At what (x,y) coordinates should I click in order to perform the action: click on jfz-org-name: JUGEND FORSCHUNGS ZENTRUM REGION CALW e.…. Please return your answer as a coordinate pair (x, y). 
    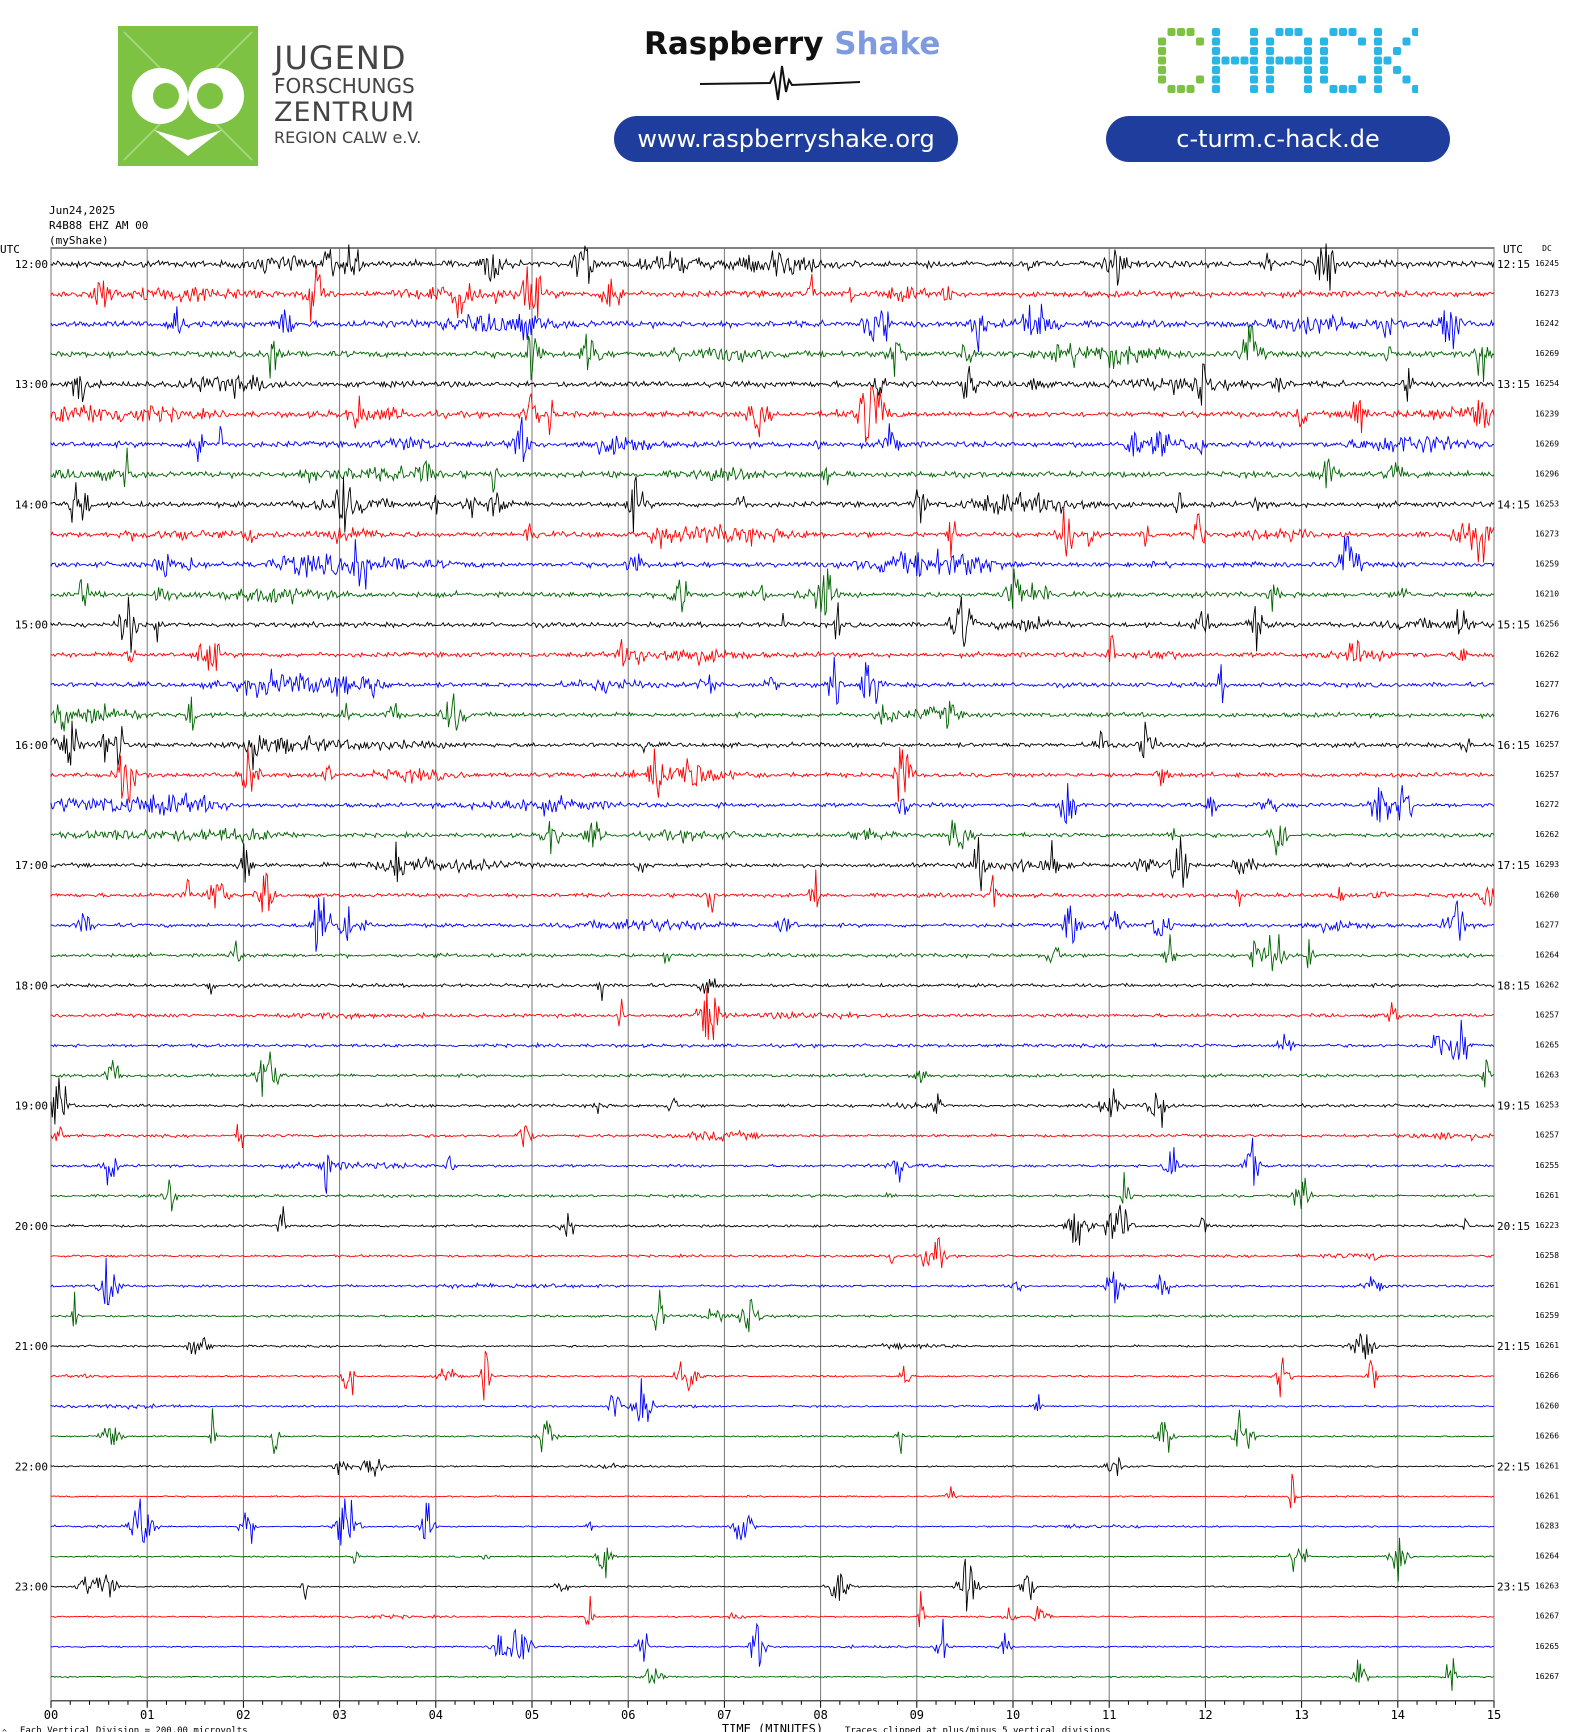
    Looking at the image, I should click on (347, 94).